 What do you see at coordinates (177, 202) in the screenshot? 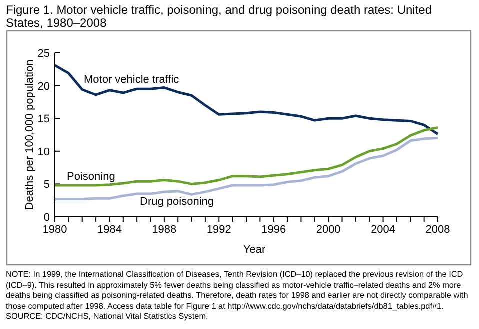
I see `series-label: Drug poisoning` at bounding box center [177, 202].